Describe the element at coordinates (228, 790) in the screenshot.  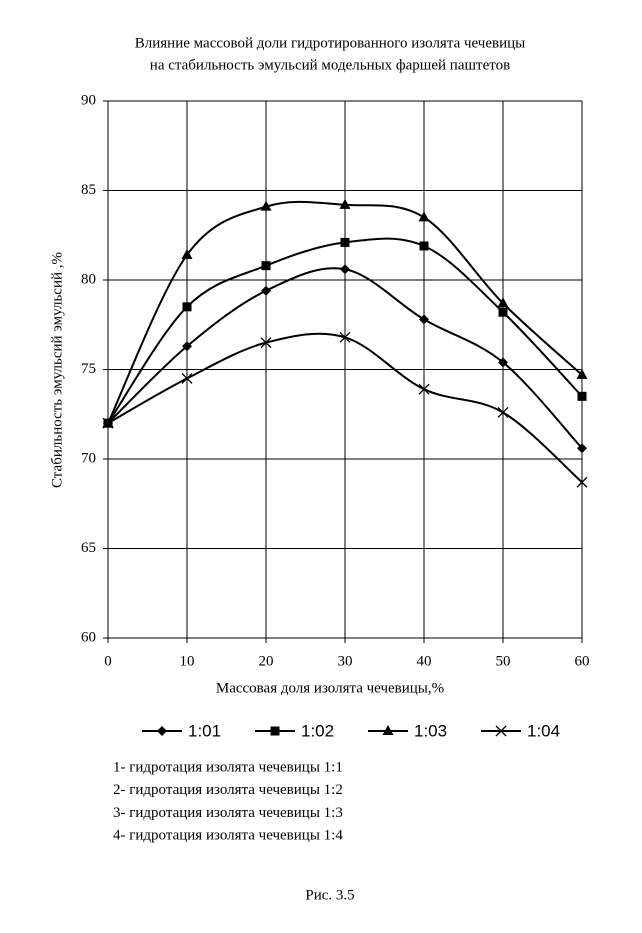
I see `note: 2- гидротация изолята чечевицы 1:2` at that location.